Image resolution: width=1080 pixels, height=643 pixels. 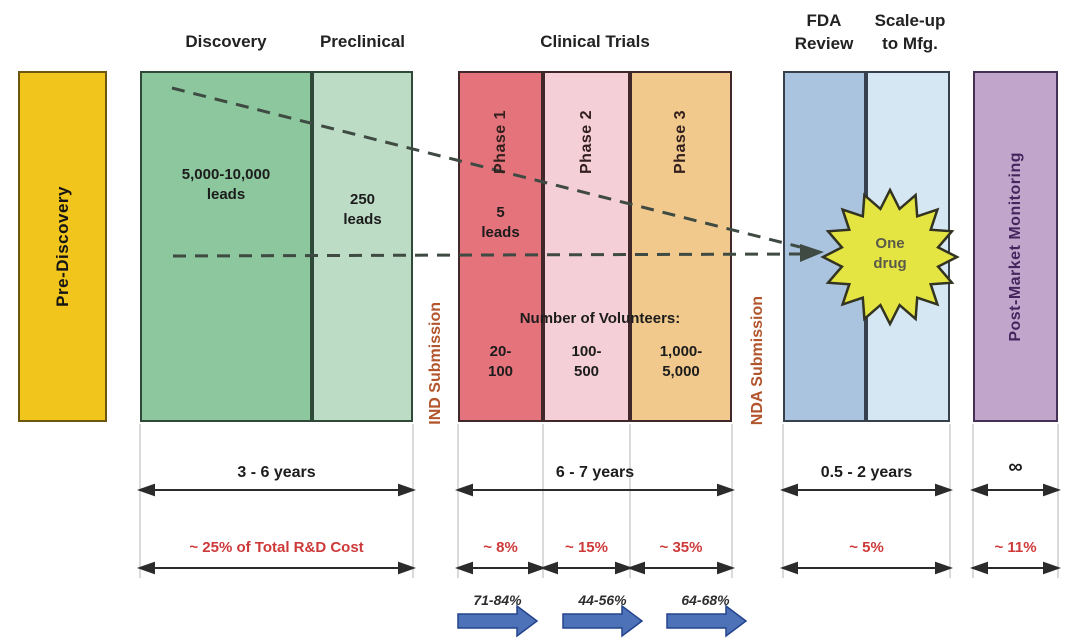 What do you see at coordinates (276, 472) in the screenshot?
I see `discovery-years: 3 - 6 years` at bounding box center [276, 472].